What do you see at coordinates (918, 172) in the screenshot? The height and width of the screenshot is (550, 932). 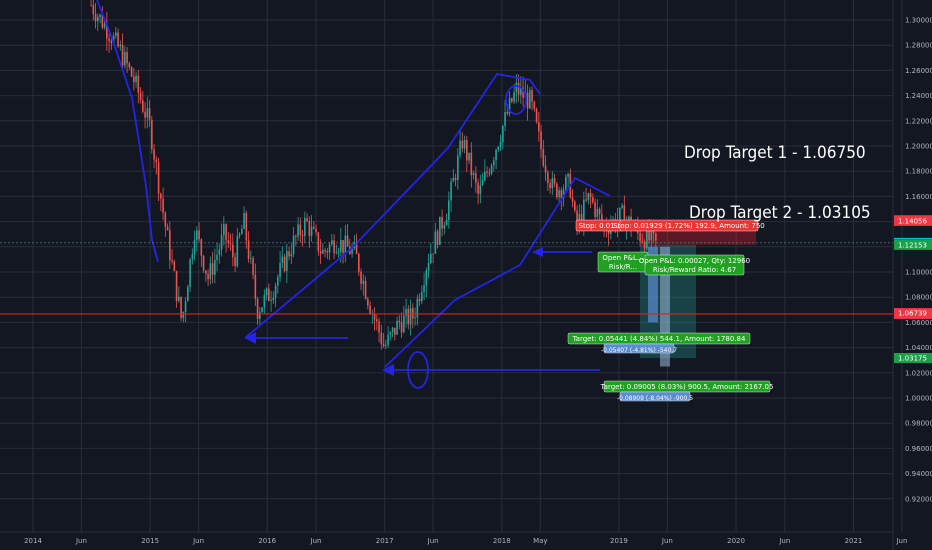 I see `y-tick-label: 1.18000` at bounding box center [918, 172].